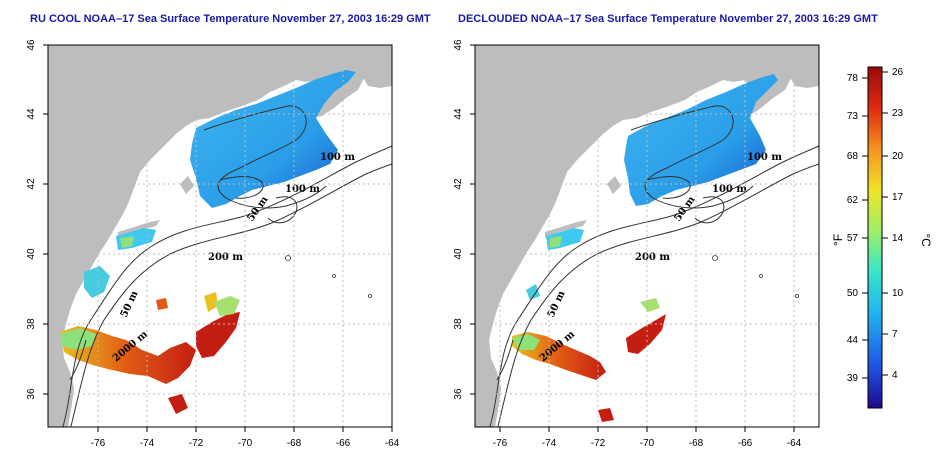 The width and height of the screenshot is (950, 475). I want to click on fahrenheit-tick: 50, so click(853, 293).